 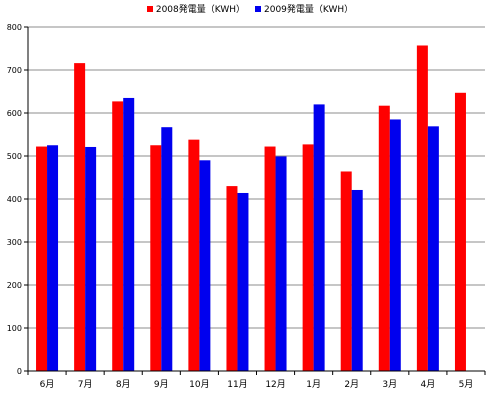 I want to click on x-tick-label: 4月, so click(x=428, y=384).